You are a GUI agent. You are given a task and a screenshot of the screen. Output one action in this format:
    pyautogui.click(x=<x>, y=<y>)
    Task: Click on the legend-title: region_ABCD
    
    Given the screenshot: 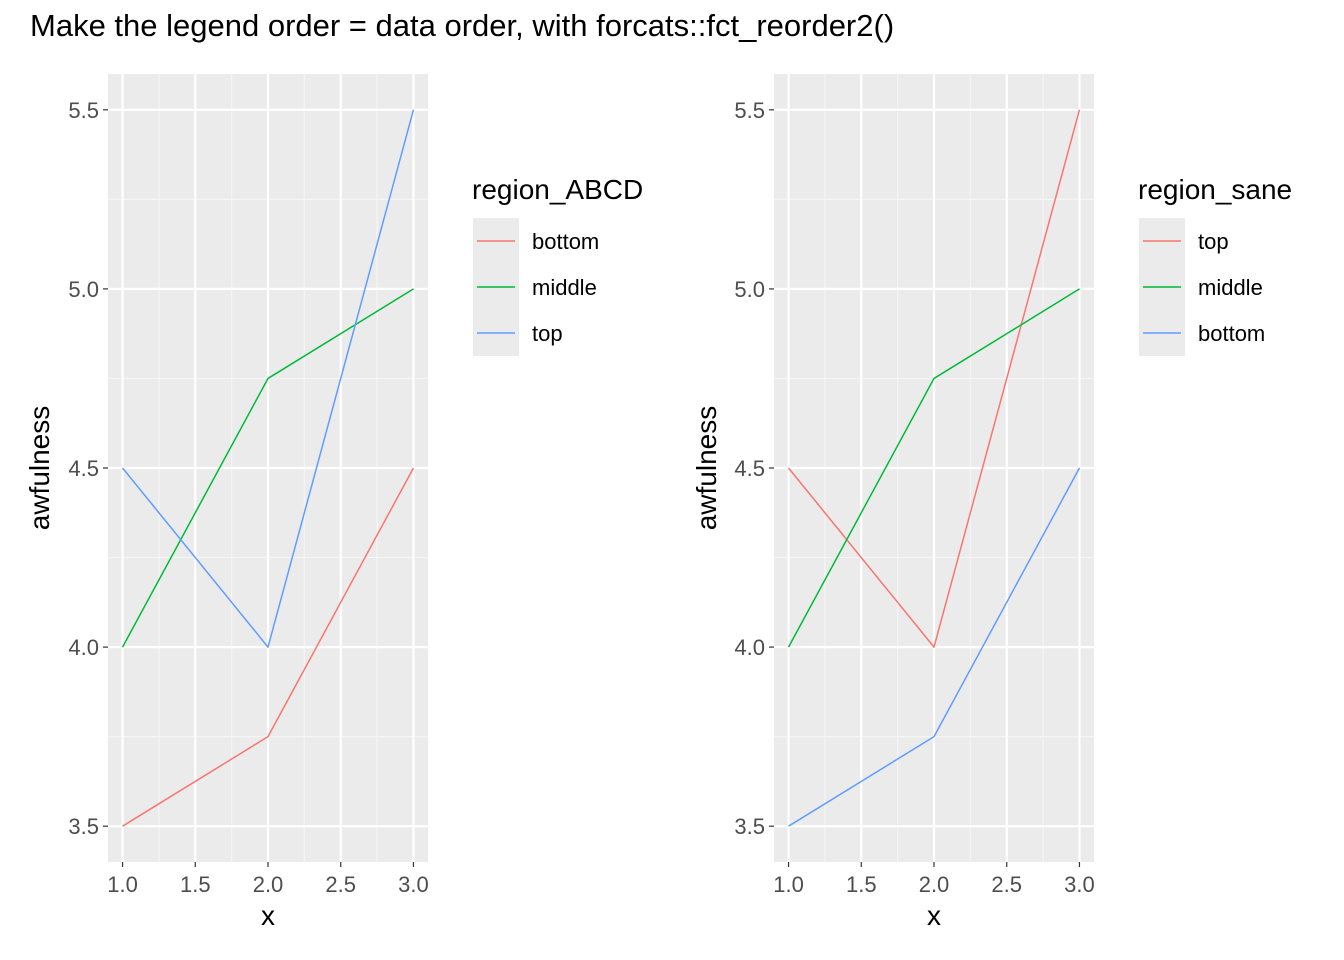 What is the action you would take?
    pyautogui.click(x=557, y=189)
    